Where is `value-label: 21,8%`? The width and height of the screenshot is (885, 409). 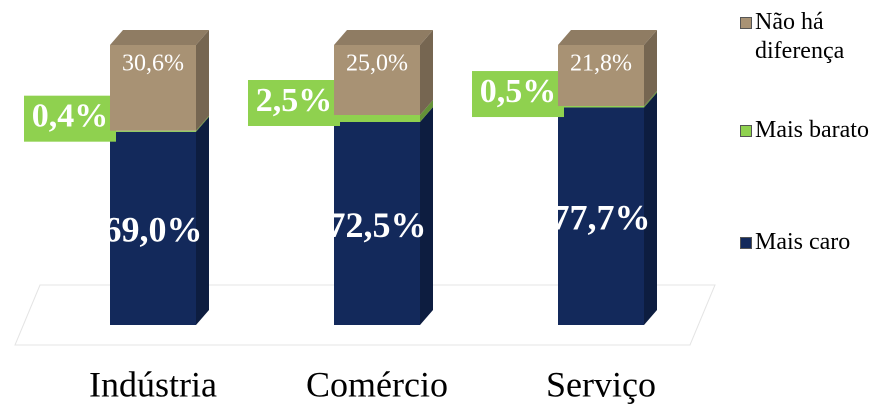
value-label: 21,8% is located at coordinates (601, 64).